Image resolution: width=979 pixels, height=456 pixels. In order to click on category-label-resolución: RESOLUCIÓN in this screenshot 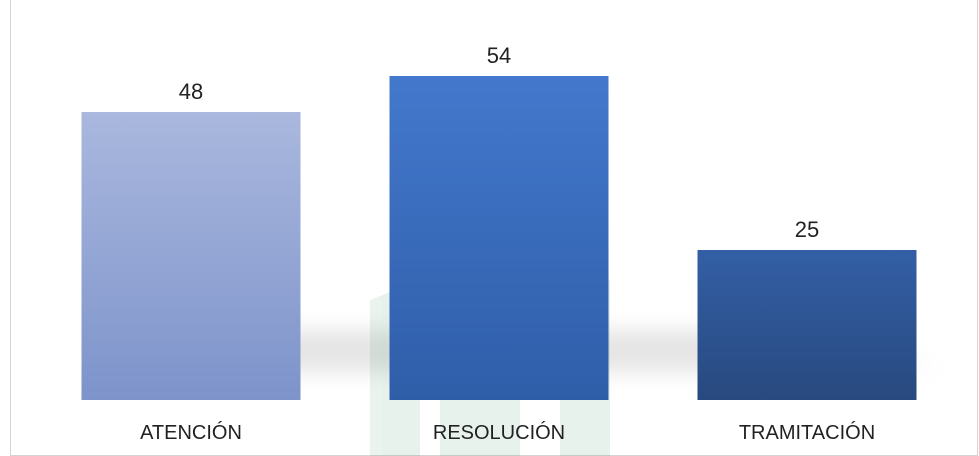, I will do `click(499, 432)`.